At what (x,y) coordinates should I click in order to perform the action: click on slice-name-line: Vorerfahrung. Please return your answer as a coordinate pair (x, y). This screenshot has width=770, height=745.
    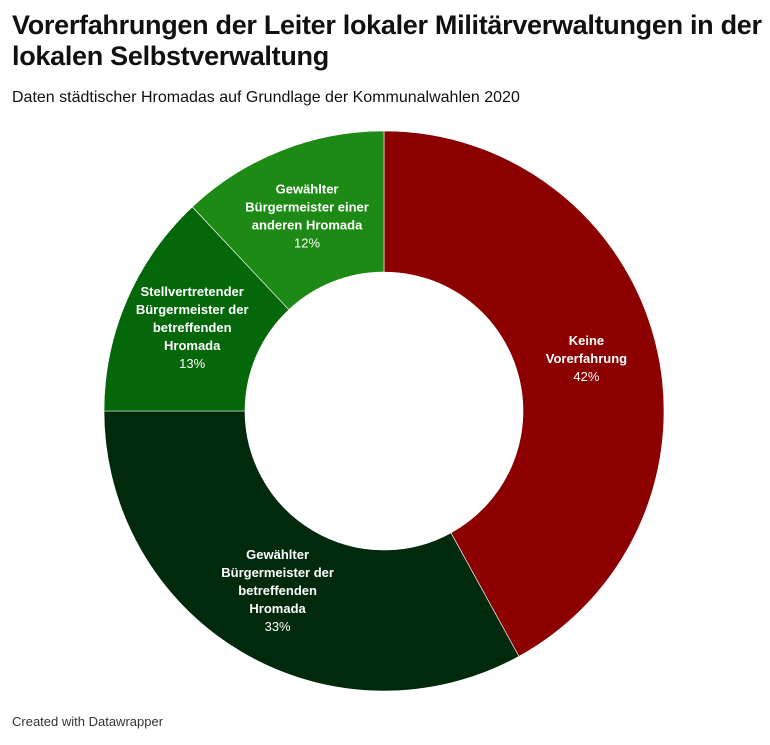
    Looking at the image, I should click on (586, 358).